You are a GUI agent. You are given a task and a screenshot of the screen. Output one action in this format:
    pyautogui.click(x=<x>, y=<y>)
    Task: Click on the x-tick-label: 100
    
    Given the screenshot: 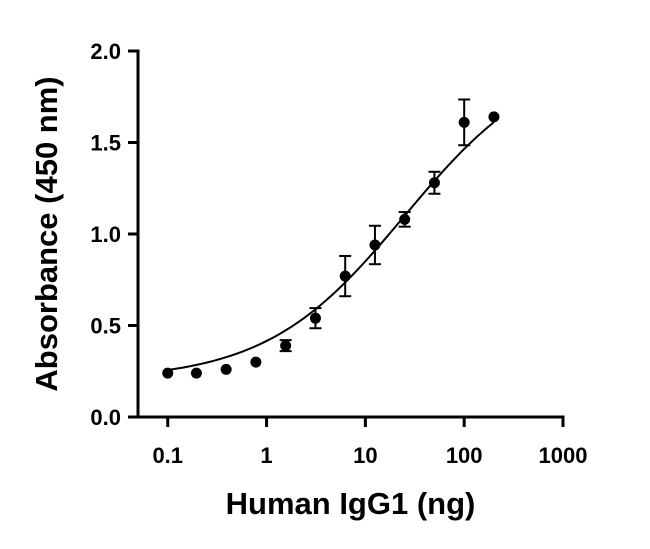 What is the action you would take?
    pyautogui.click(x=464, y=455)
    